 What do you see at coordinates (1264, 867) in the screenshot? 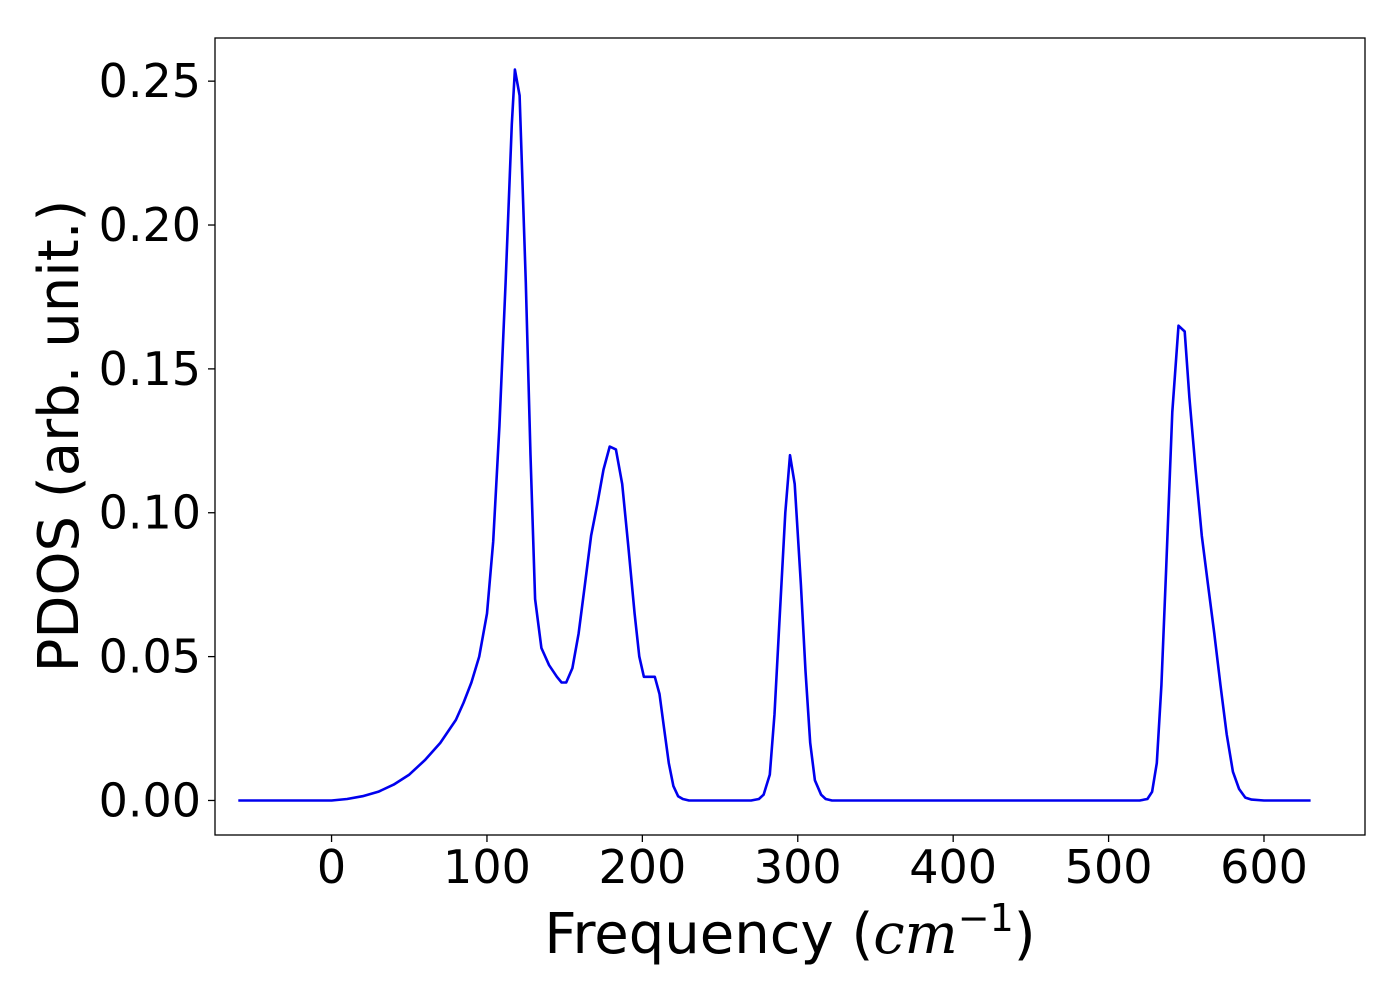
I see `x-tick-label: 600` at bounding box center [1264, 867].